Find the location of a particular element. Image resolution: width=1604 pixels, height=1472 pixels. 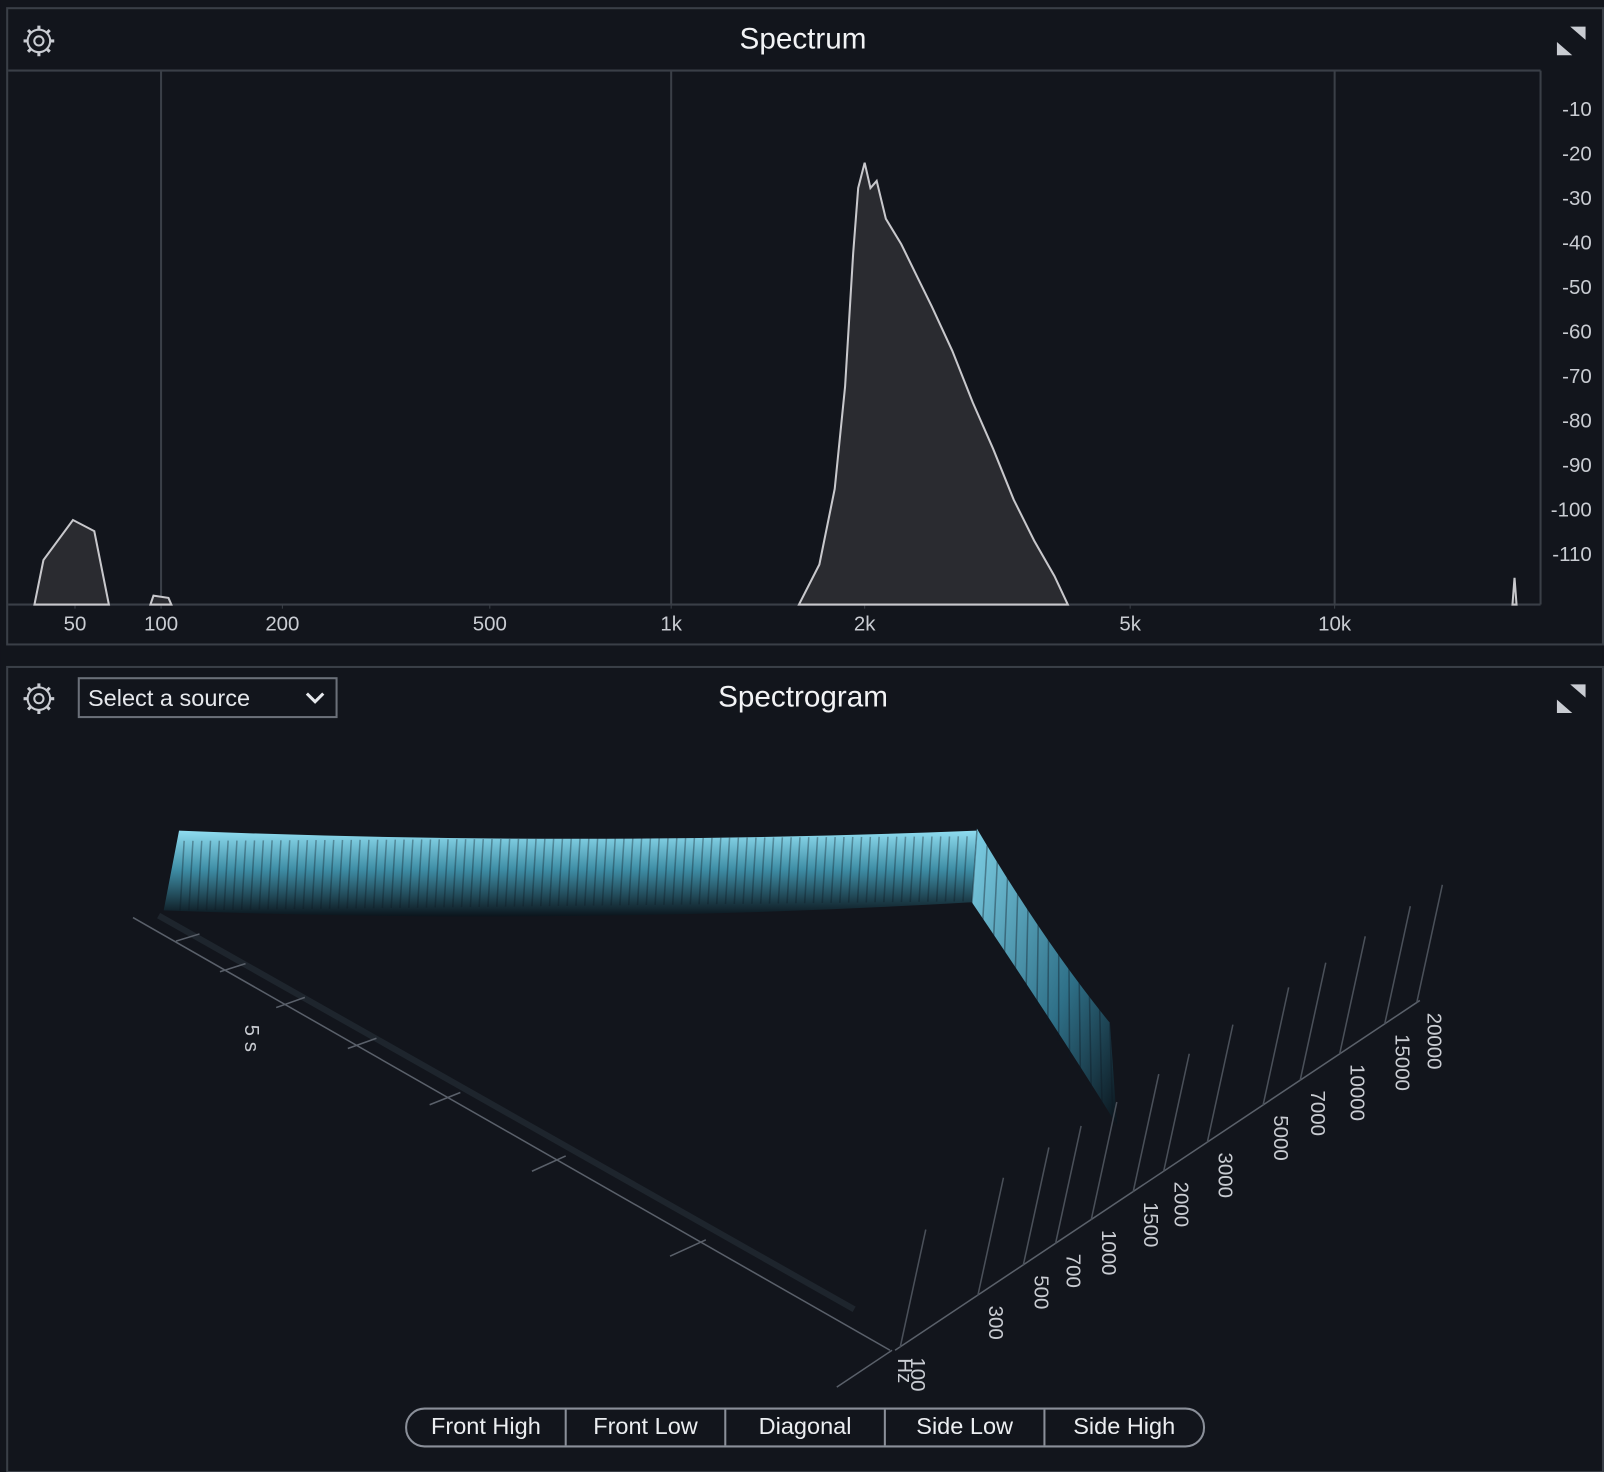

time-axis is located at coordinates (511, 1133).